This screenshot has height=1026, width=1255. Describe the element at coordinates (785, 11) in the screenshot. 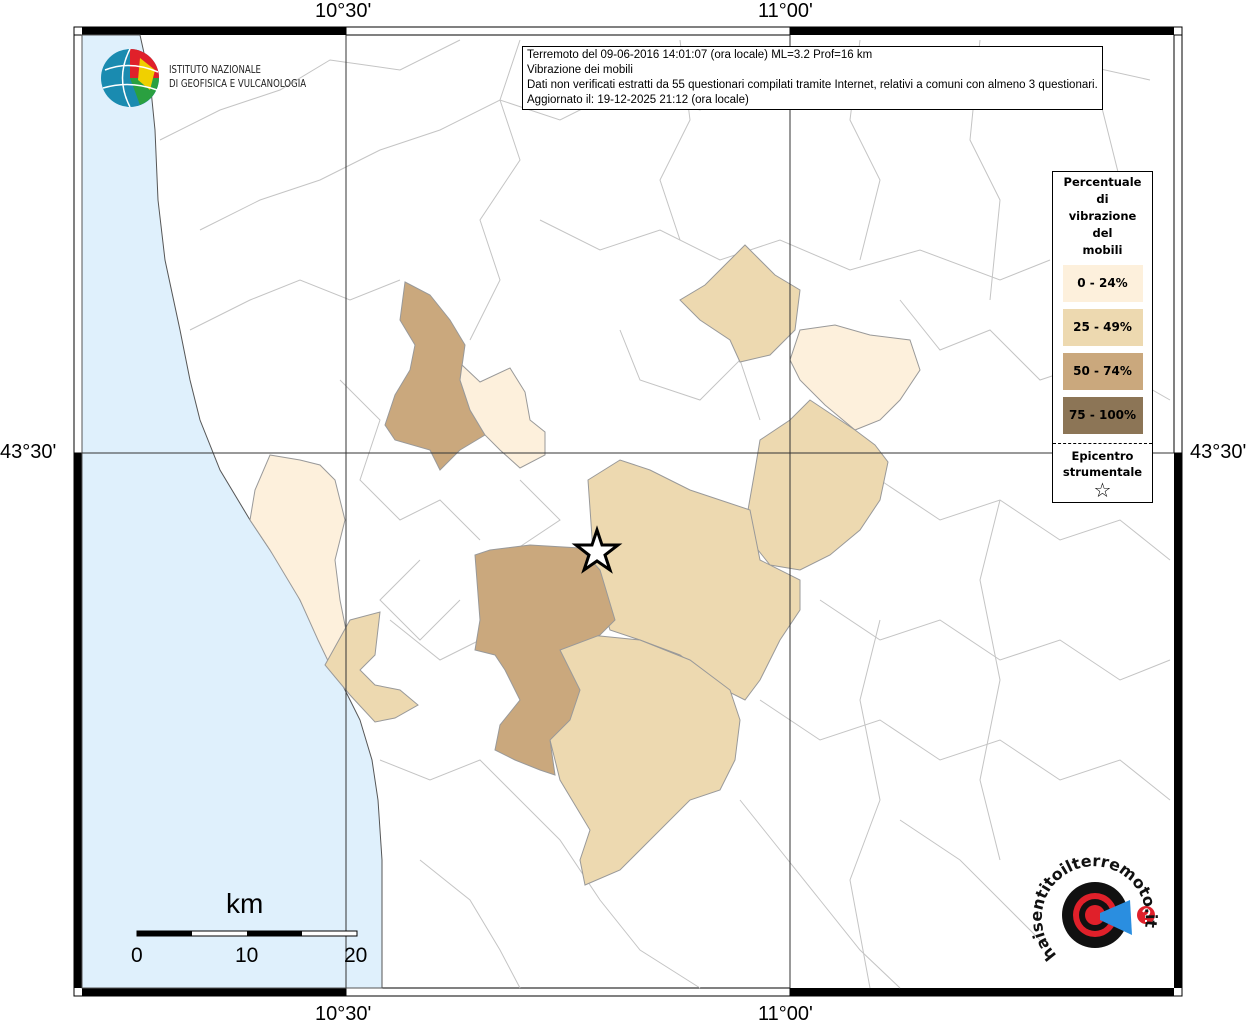

I see `lon-label-top-2: 11°00'` at that location.